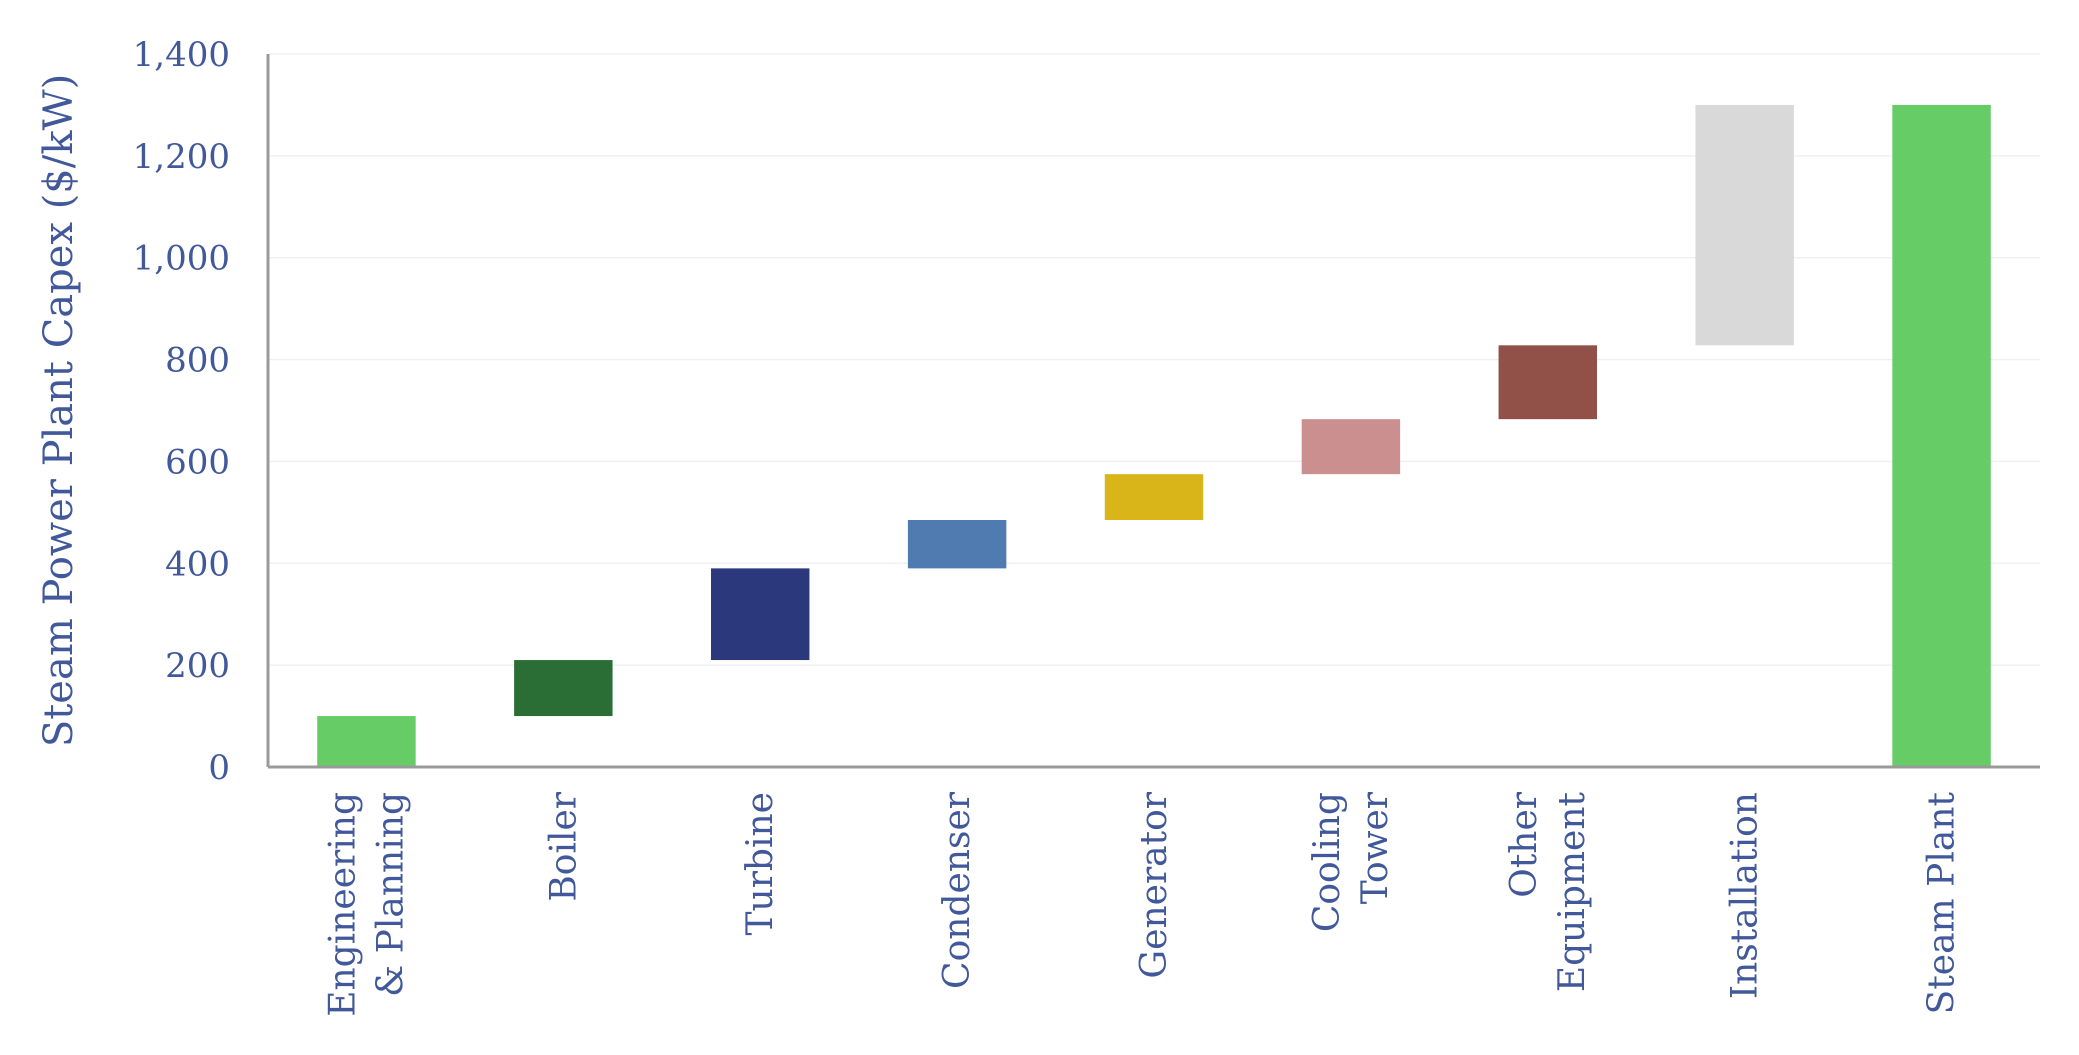 Image resolution: width=2079 pixels, height=1055 pixels. What do you see at coordinates (390, 894) in the screenshot?
I see `x-tick-label-line: & Planning` at bounding box center [390, 894].